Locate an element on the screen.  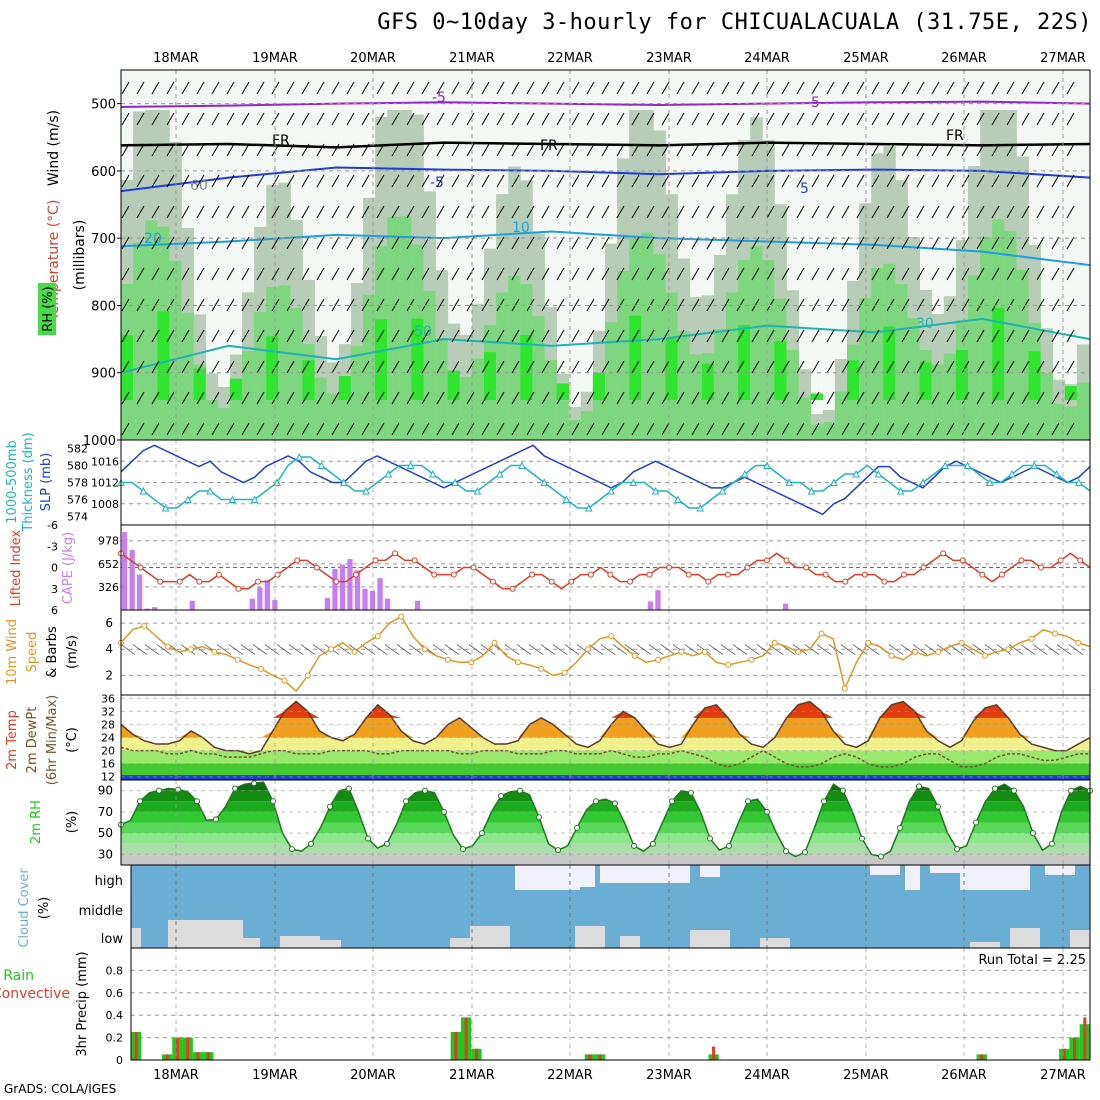
cloud-high is located at coordinates (710, 871).